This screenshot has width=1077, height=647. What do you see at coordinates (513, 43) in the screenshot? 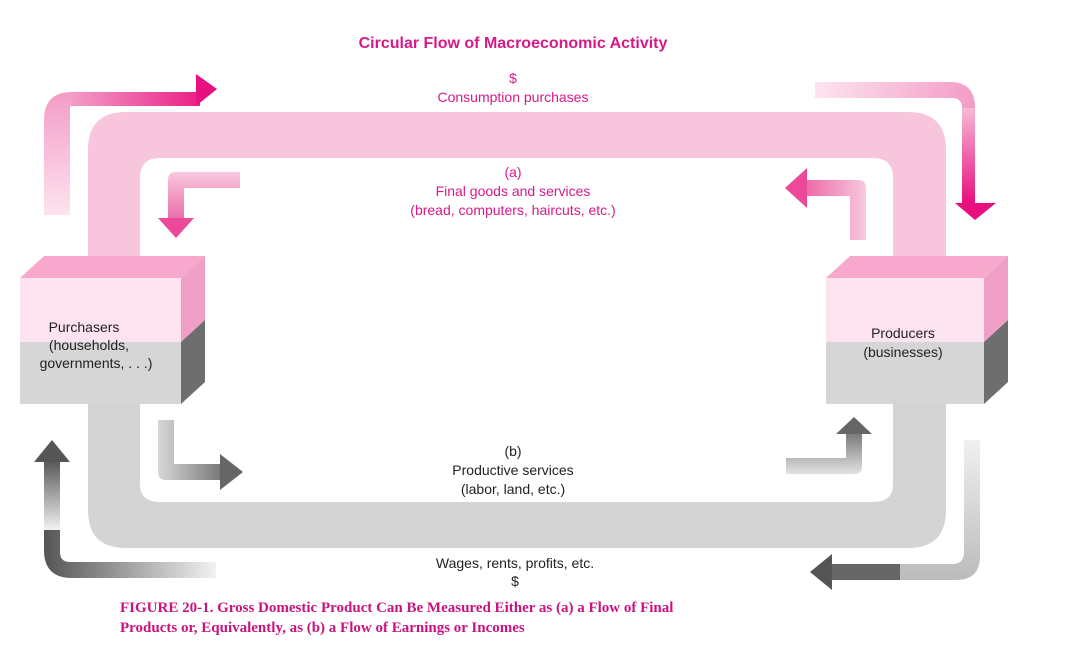
I see `diagram-title: Circular Flow of Macroeconomic Activity` at bounding box center [513, 43].